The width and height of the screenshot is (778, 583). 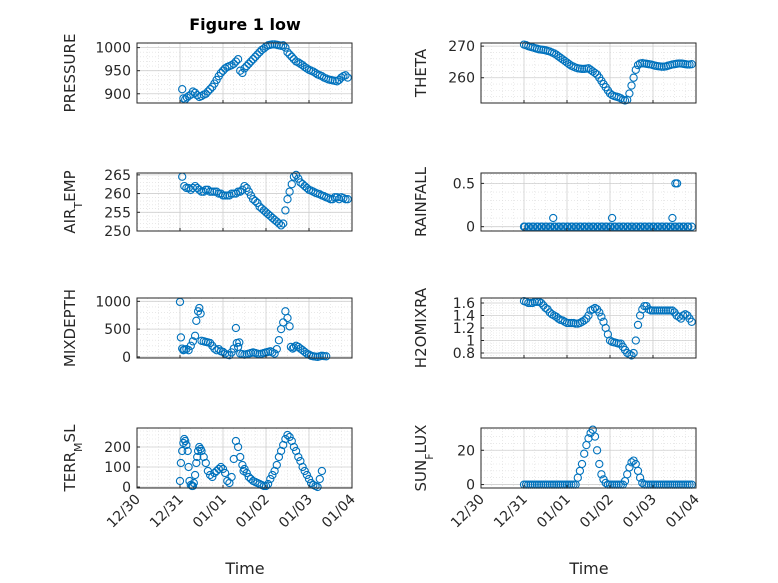 What do you see at coordinates (265, 72) in the screenshot?
I see `series-markers` at bounding box center [265, 72].